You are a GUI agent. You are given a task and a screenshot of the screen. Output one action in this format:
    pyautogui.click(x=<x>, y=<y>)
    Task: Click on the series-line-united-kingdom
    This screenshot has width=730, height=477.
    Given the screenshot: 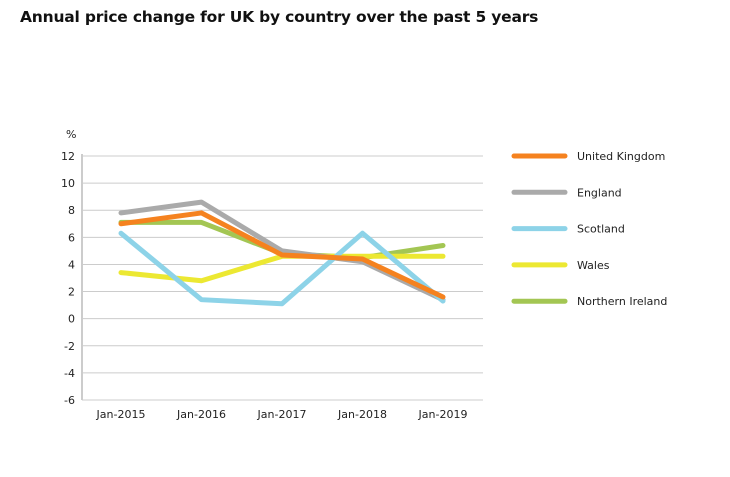 What is the action you would take?
    pyautogui.click(x=282, y=255)
    